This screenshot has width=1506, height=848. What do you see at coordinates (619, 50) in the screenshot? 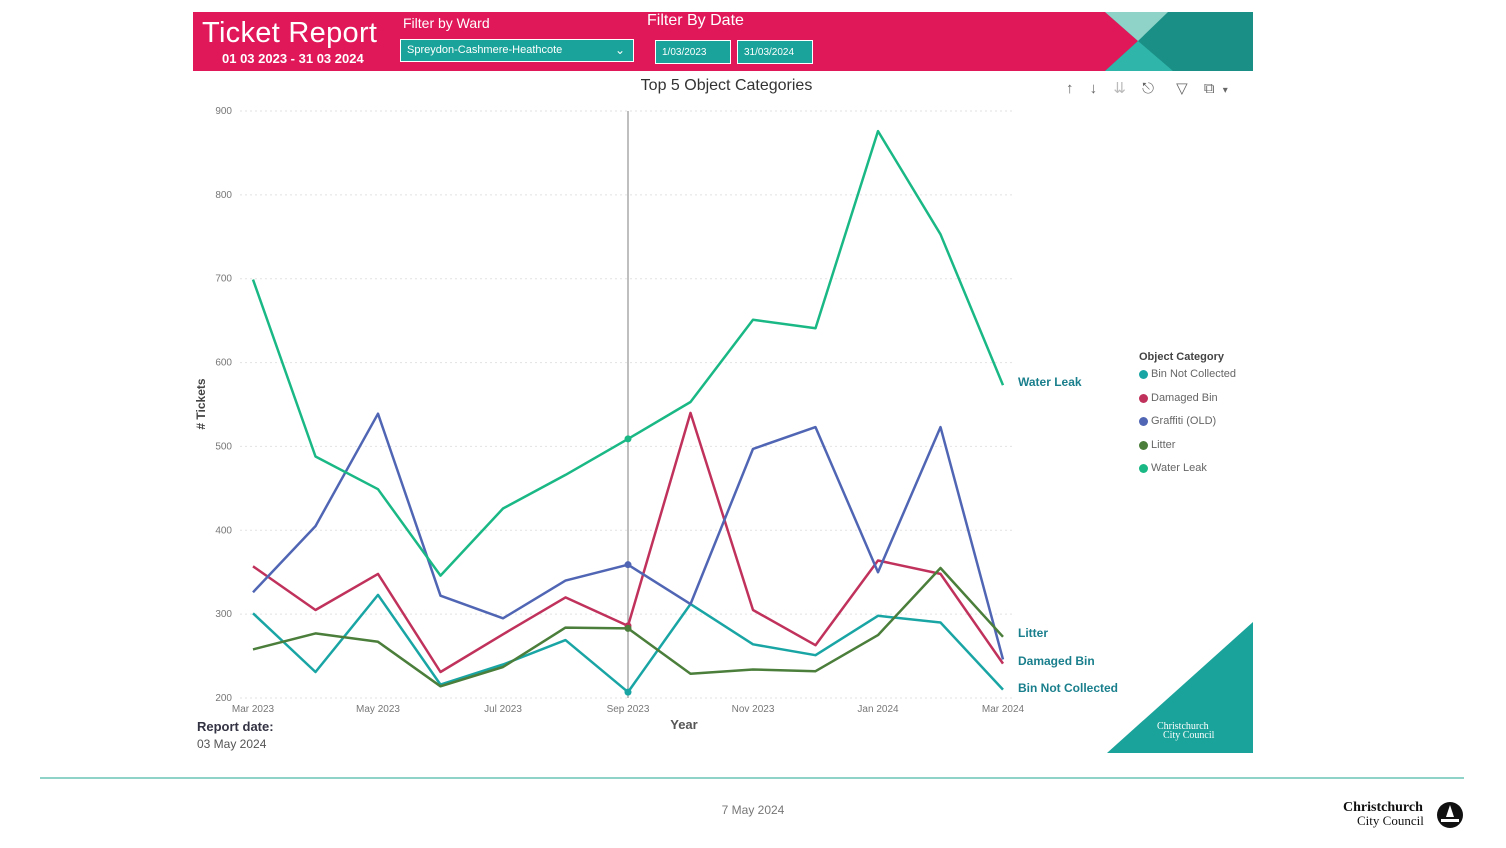
I see `chevron-down-icon: ⌄` at bounding box center [619, 50].